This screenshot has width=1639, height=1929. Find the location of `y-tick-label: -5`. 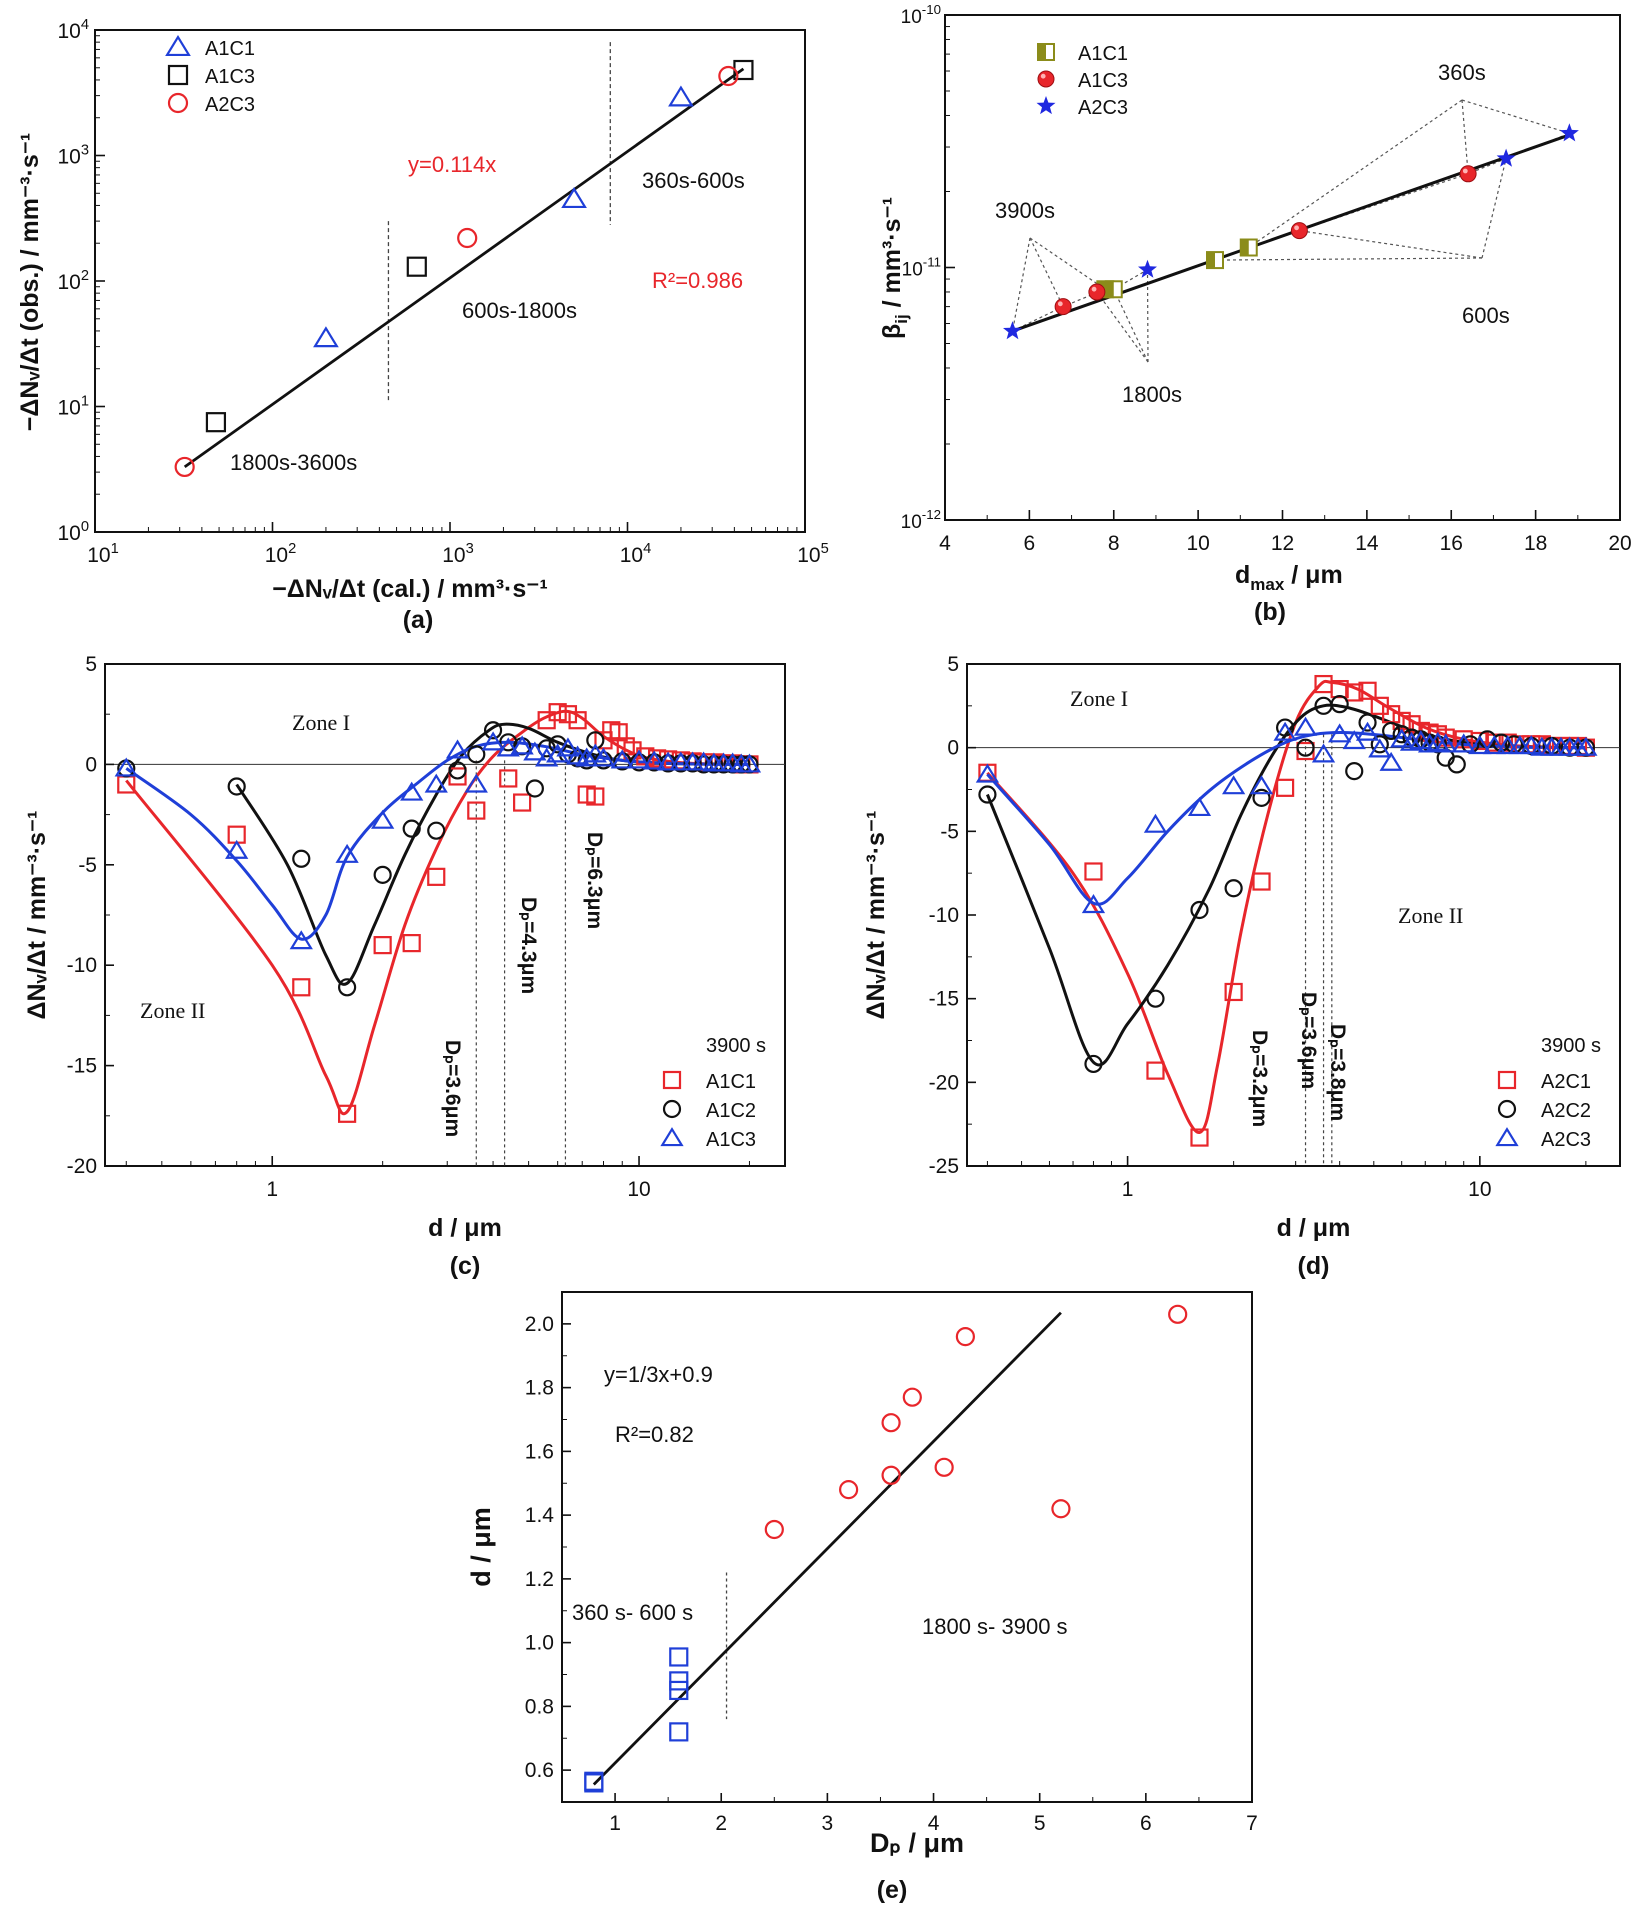

y-tick-label: -5 is located at coordinates (949, 831).